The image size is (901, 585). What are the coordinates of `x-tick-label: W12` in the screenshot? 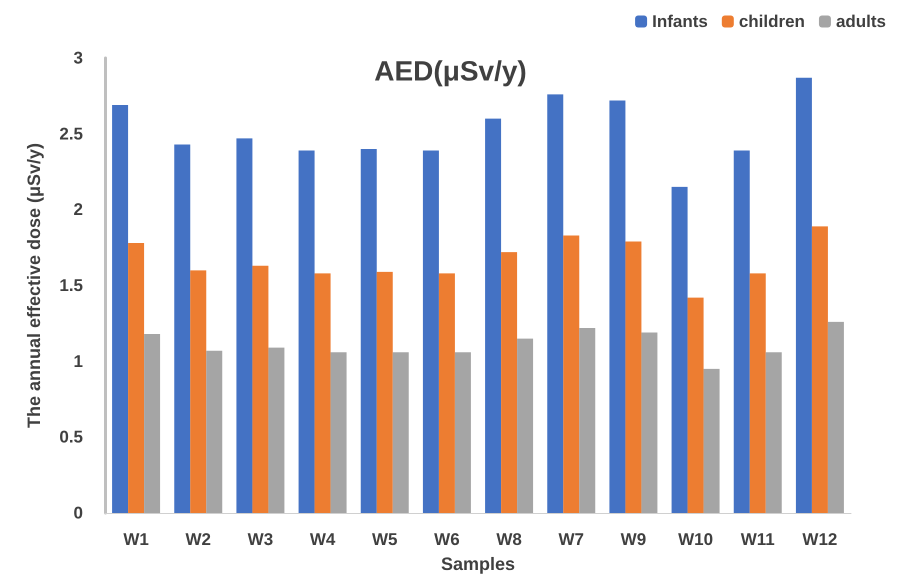 It's located at (820, 539).